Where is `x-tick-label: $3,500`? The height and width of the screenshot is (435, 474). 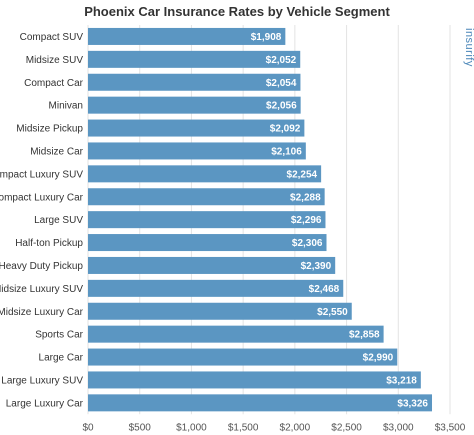 x-tick-label: $3,500 is located at coordinates (450, 427).